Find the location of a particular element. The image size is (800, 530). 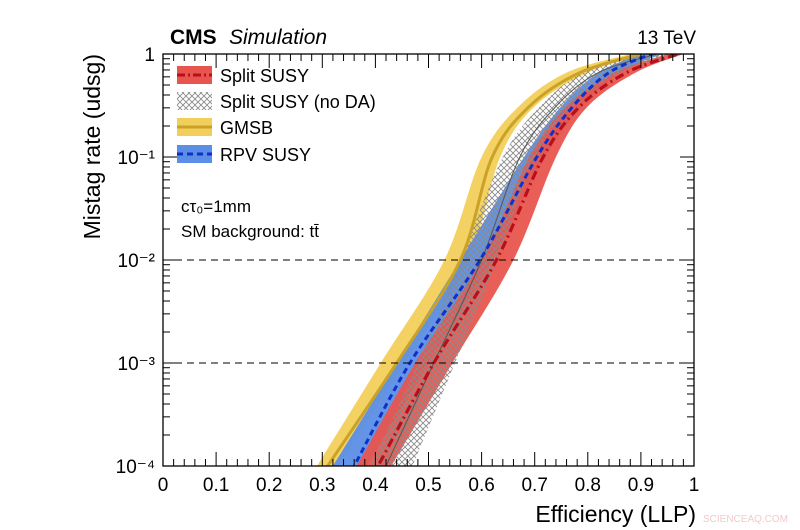

annotation-background: SM background: tt̄ is located at coordinates (250, 231).